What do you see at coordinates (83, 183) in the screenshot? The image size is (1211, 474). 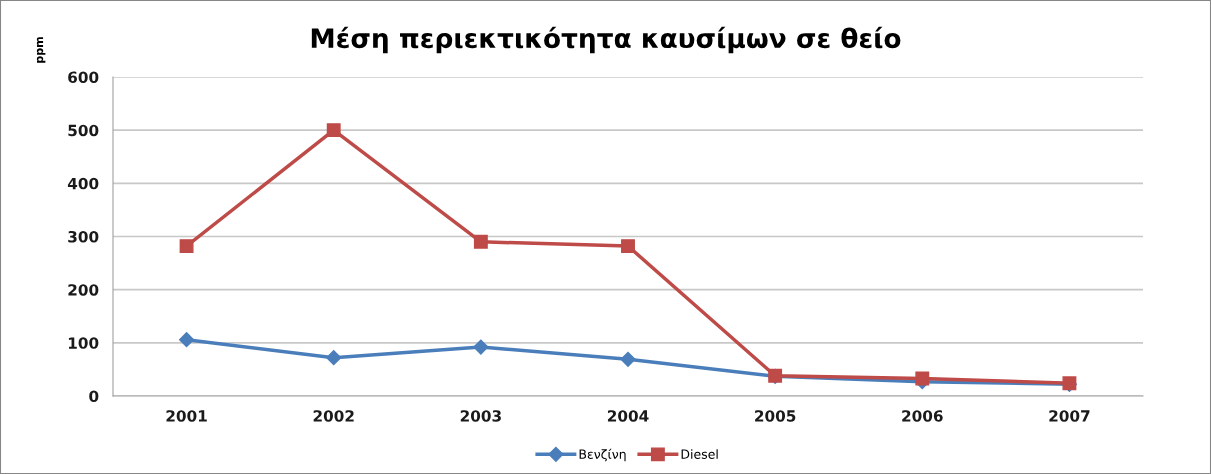 I see `y-tick-label: 400` at bounding box center [83, 183].